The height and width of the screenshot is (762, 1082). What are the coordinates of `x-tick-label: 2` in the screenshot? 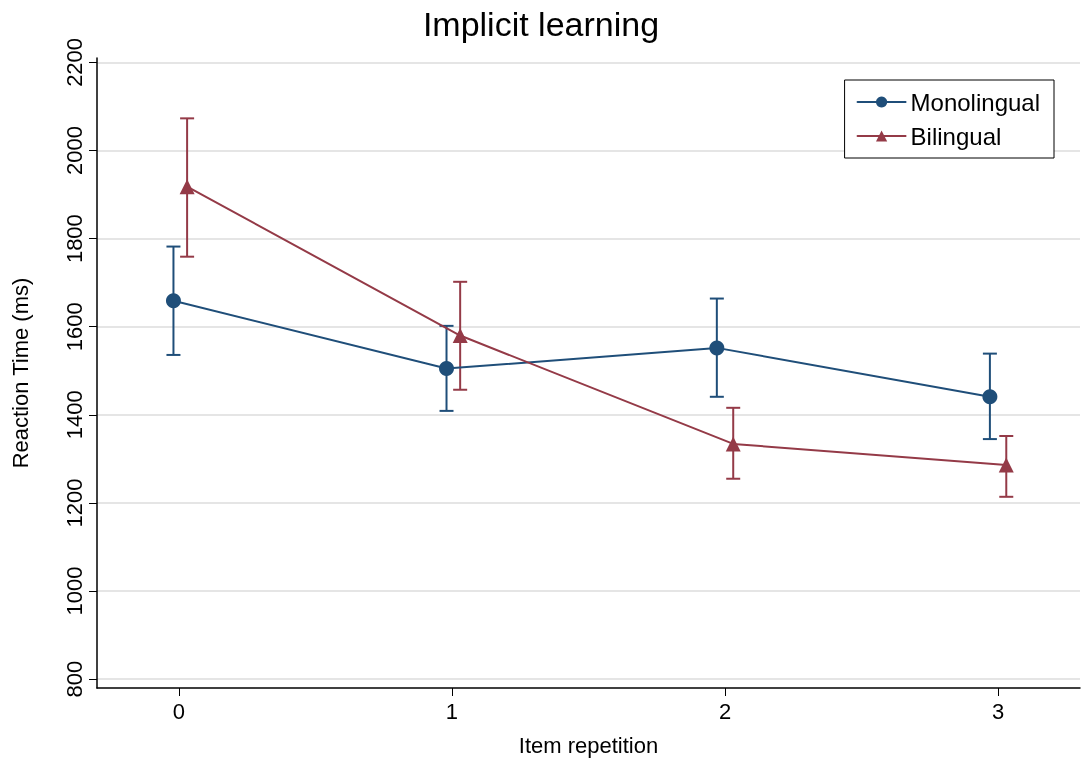 It's located at (725, 711).